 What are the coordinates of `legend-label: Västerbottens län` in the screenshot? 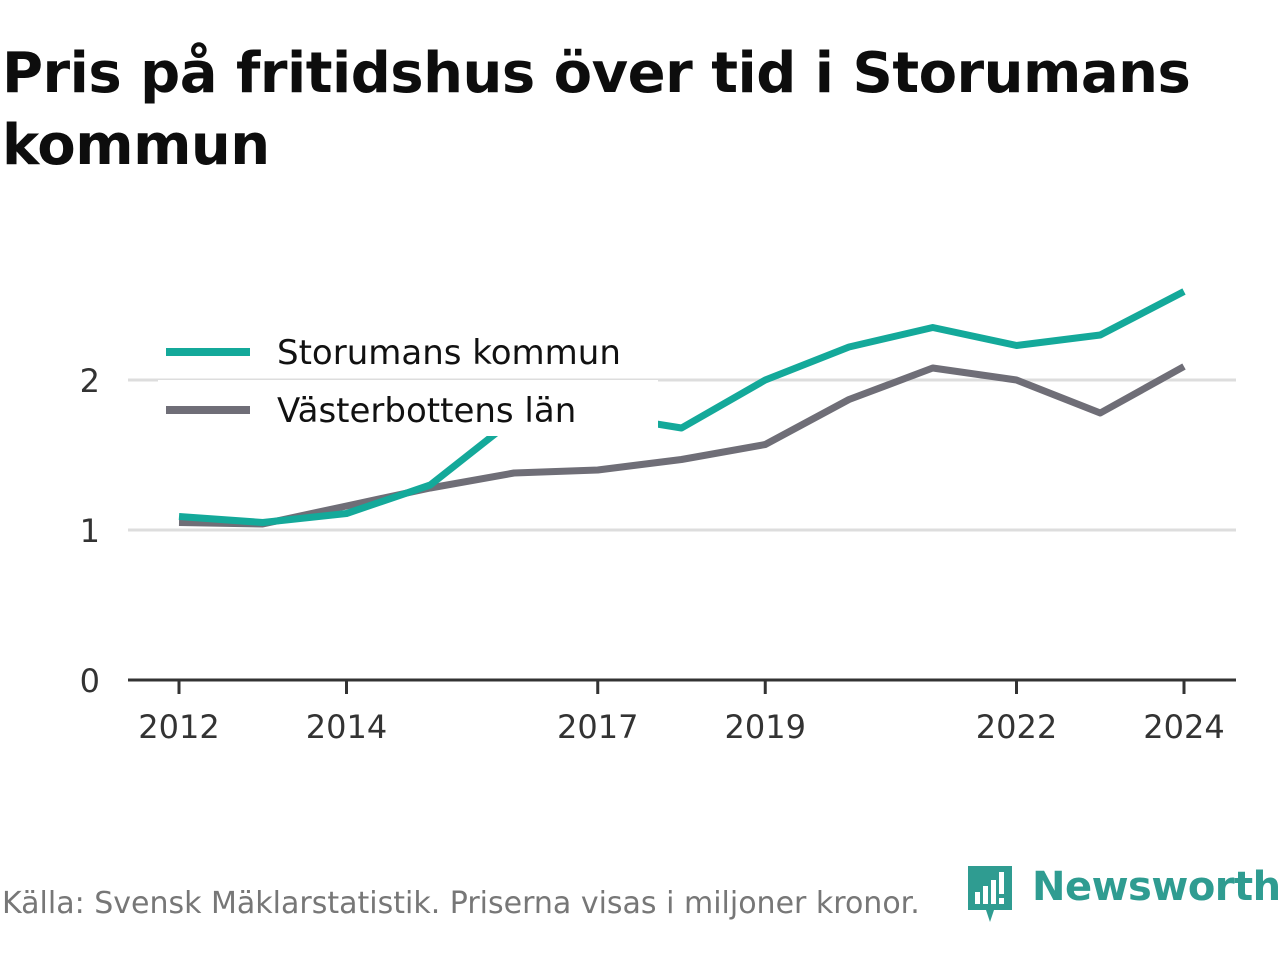 It's located at (426, 411).